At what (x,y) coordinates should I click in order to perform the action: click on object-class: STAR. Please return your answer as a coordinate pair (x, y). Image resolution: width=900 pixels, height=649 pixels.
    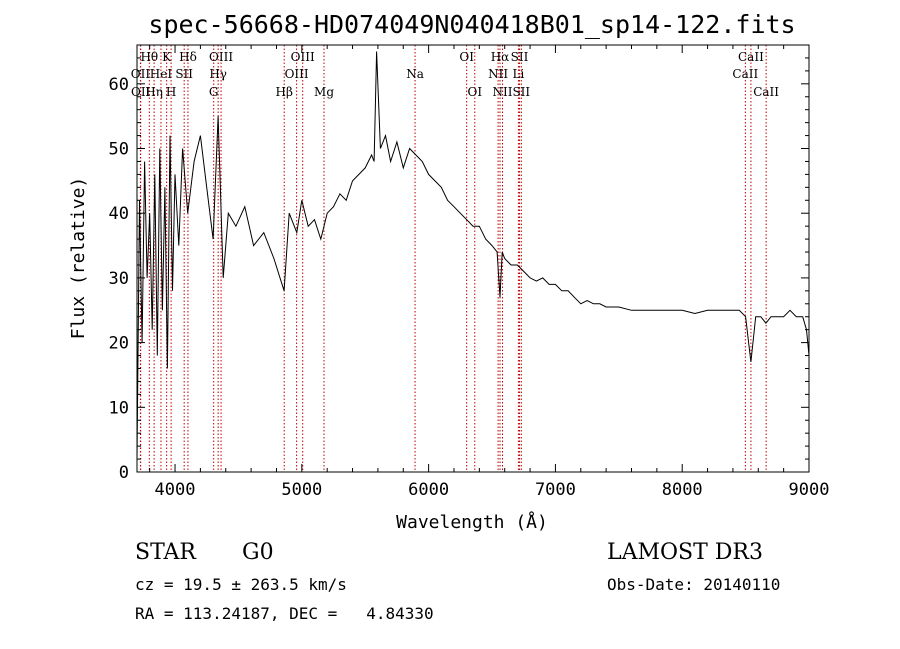
    Looking at the image, I should click on (165, 552).